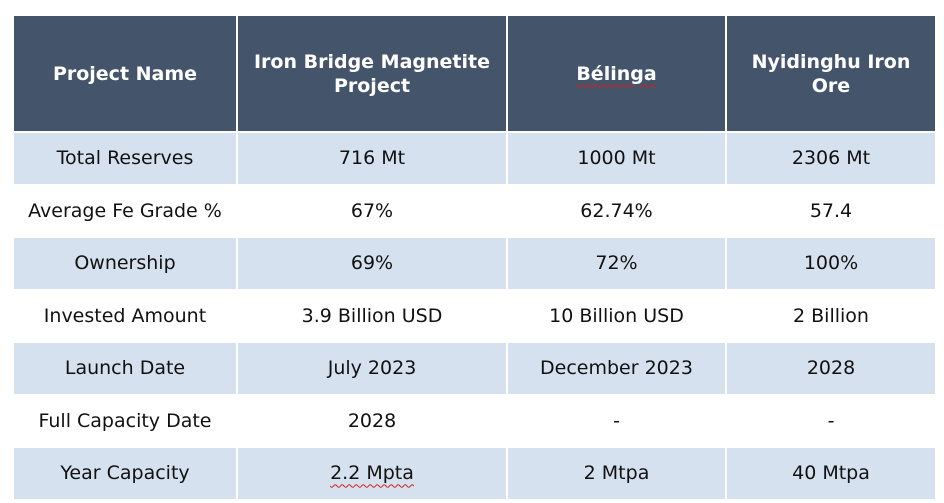 This screenshot has height=503, width=944. I want to click on row-label: Year Capacity, so click(125, 473).